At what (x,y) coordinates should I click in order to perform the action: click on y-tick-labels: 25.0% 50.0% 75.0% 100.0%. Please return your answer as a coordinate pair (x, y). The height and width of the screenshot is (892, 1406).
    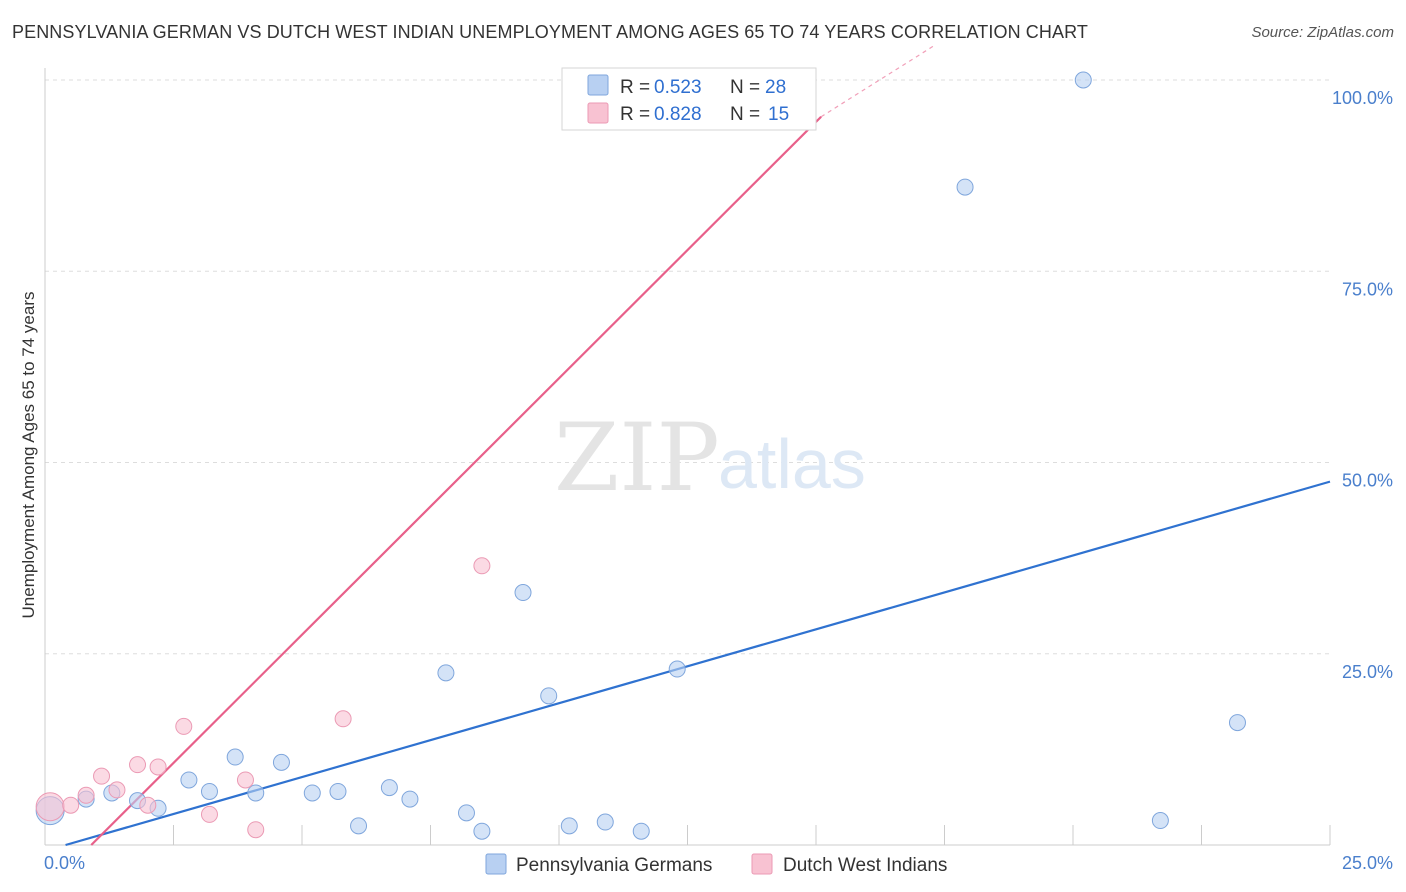
    Looking at the image, I should click on (1362, 385).